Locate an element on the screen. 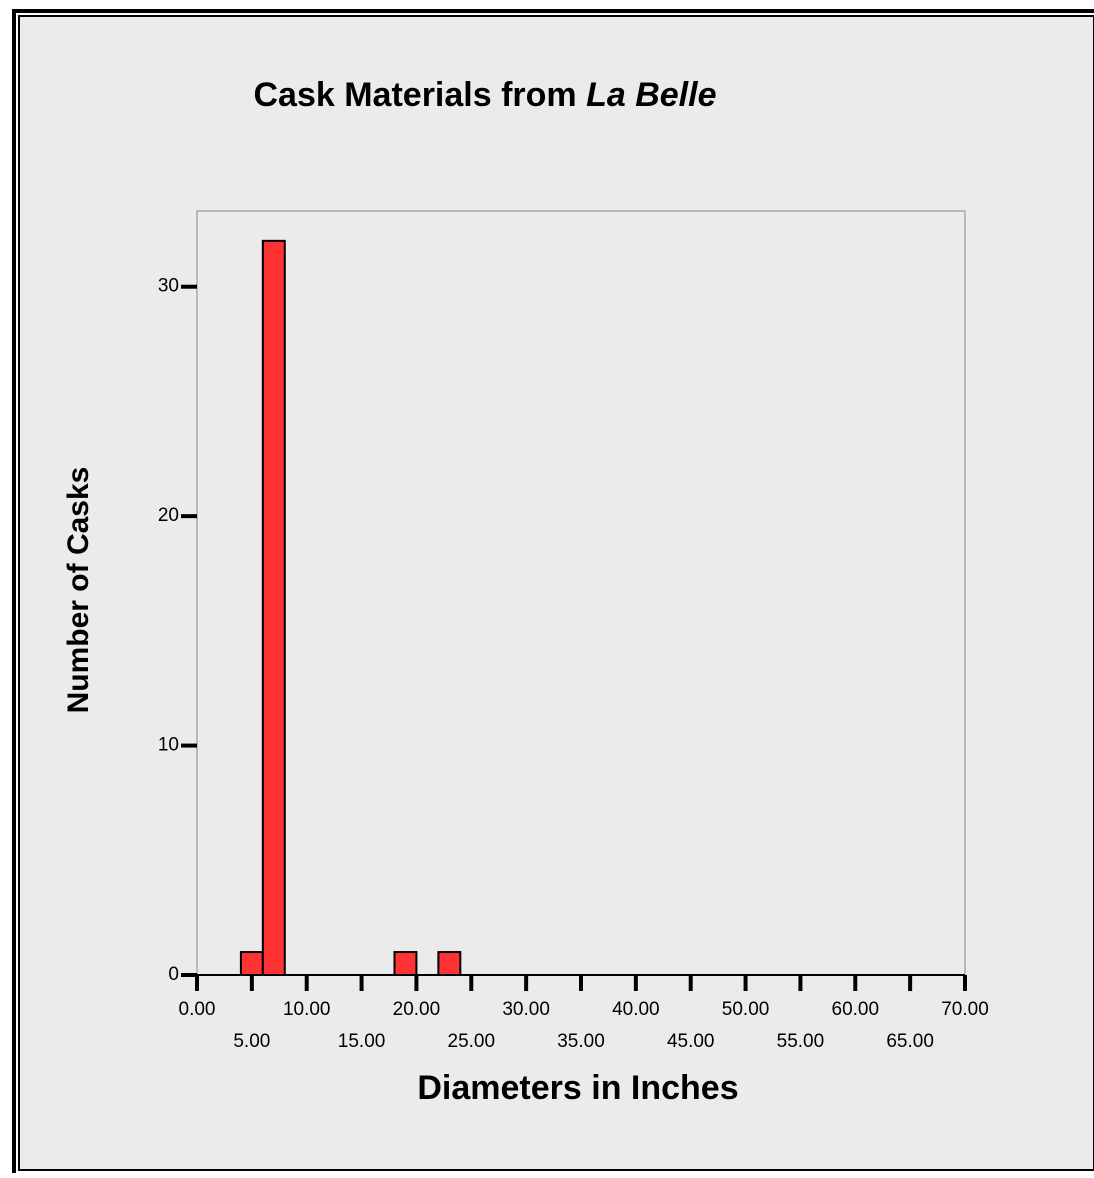 The height and width of the screenshot is (1178, 1094). x-tick-label: 65.00 is located at coordinates (910, 1041).